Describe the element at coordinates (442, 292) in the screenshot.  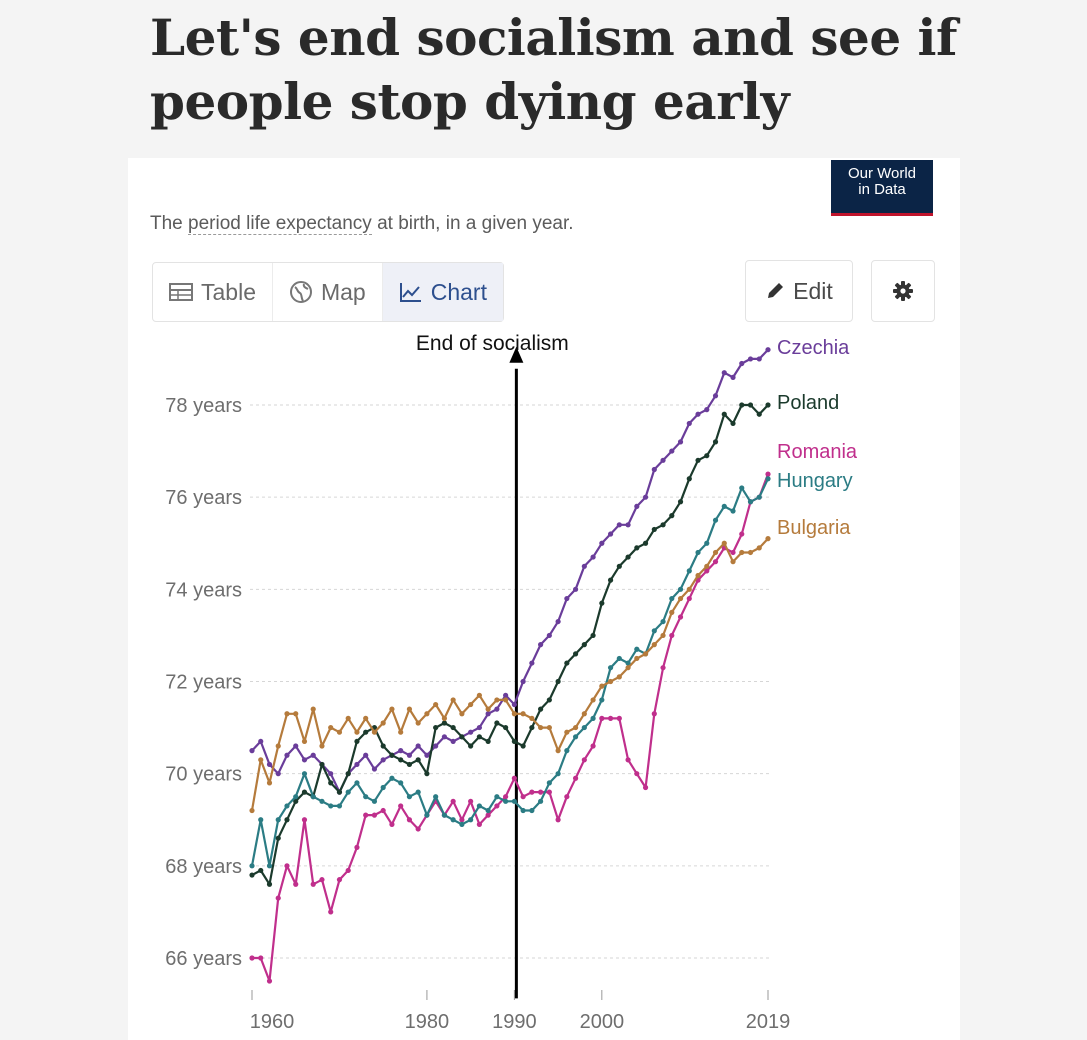
I see `tab-chart: Chart` at that location.